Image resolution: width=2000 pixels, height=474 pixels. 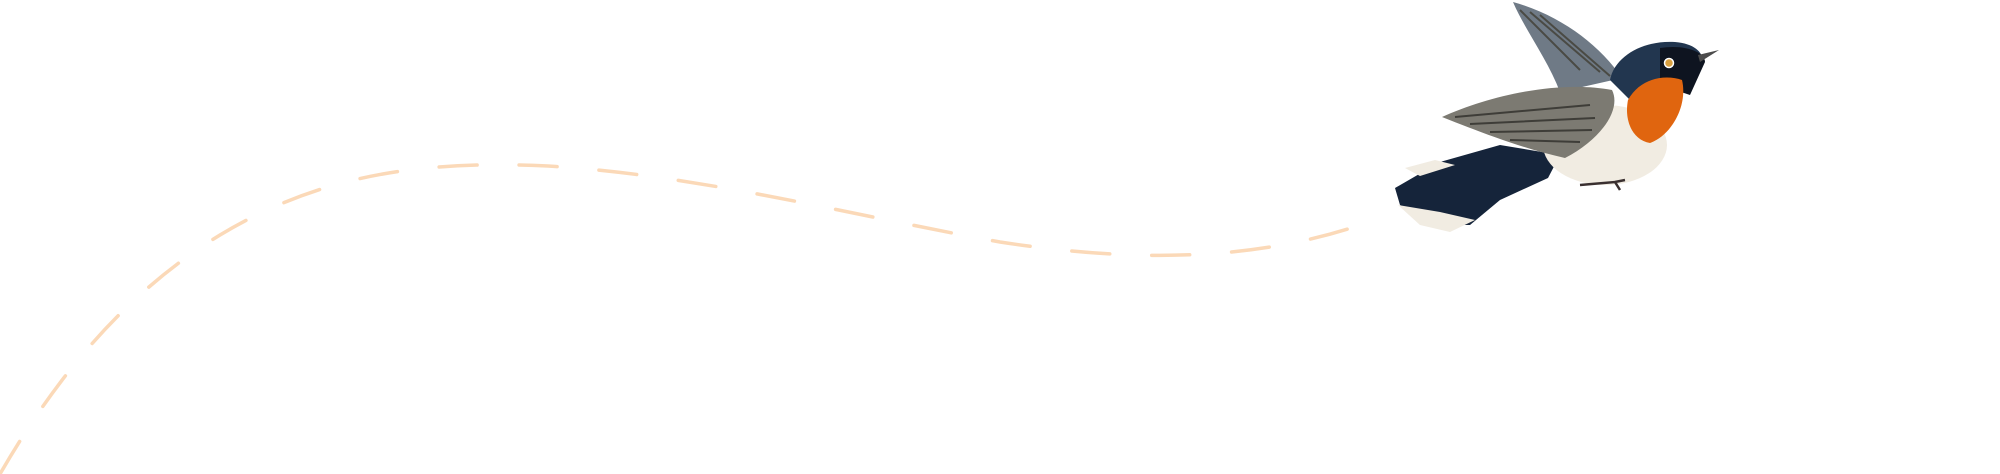 What do you see at coordinates (1565, 43) in the screenshot?
I see `upper-wing-feather-lines` at bounding box center [1565, 43].